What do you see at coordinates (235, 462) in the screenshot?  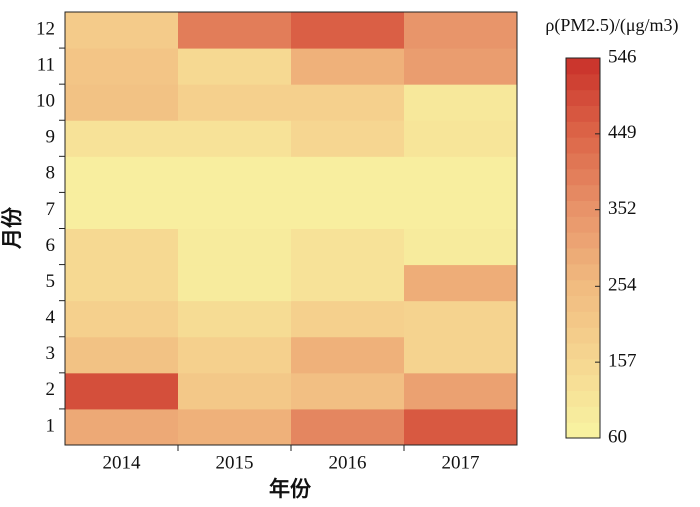 I see `x-tick-label: 2015` at bounding box center [235, 462].